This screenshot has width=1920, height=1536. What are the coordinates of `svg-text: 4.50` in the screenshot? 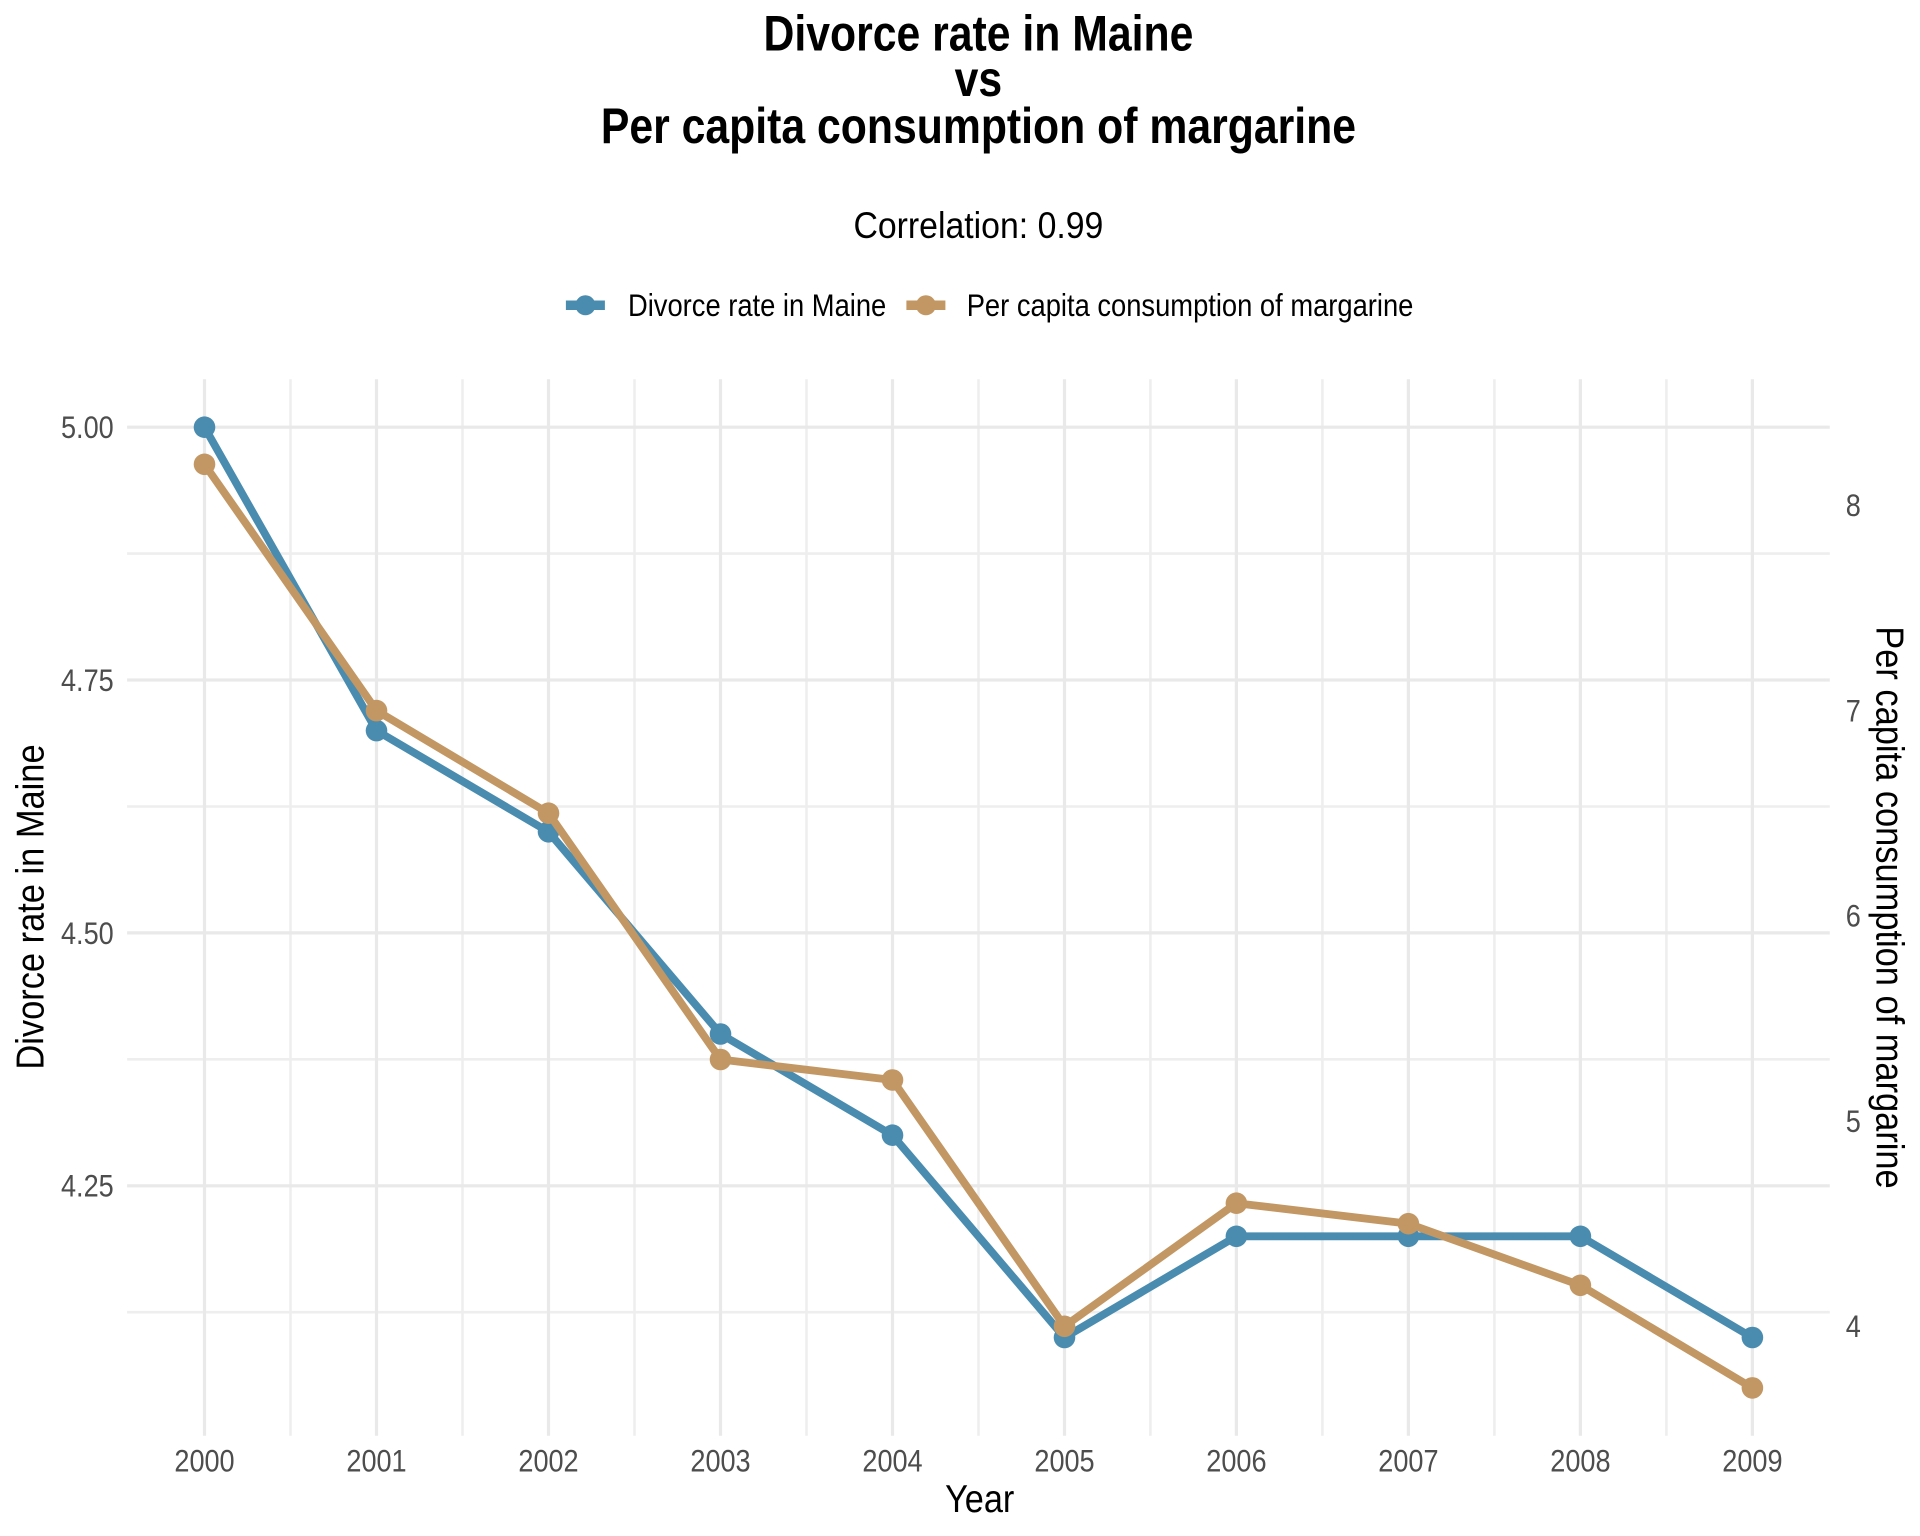 It's located at (87, 933).